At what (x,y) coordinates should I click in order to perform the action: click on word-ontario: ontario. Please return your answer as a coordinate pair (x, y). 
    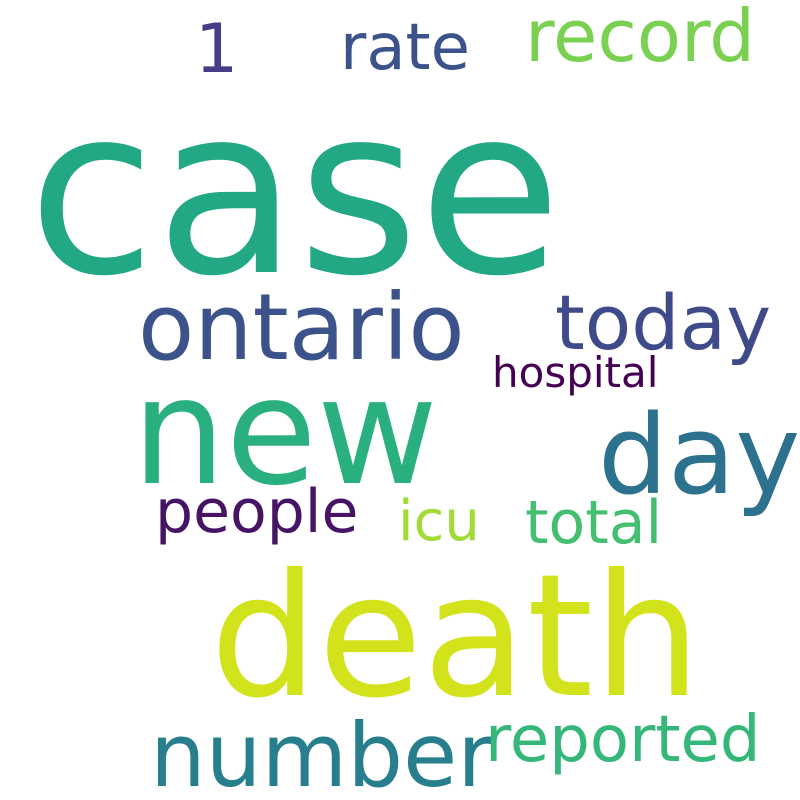
    Looking at the image, I should click on (301, 327).